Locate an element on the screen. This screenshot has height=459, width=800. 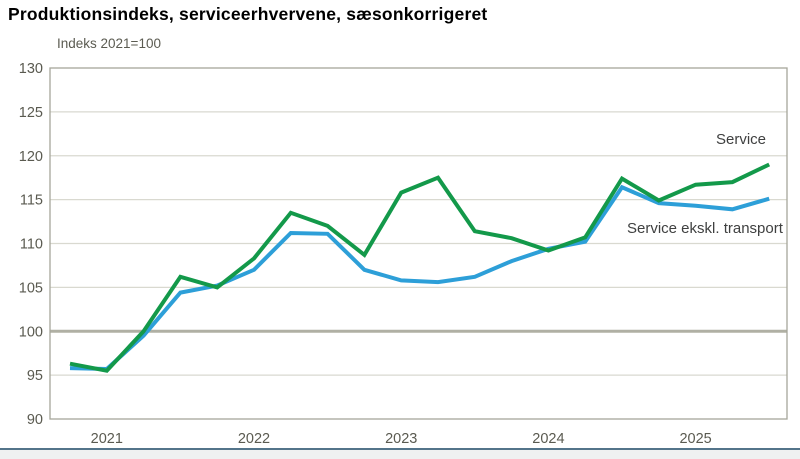
y-tick-label: 95 is located at coordinates (35, 376).